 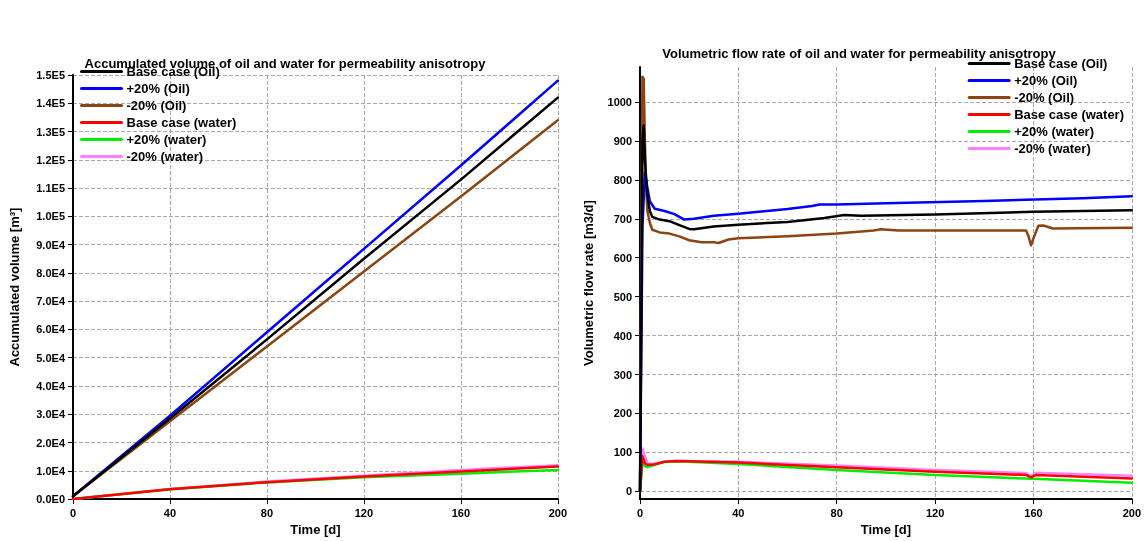 I want to click on y-tick-label: 5.0E4, so click(x=51, y=357).